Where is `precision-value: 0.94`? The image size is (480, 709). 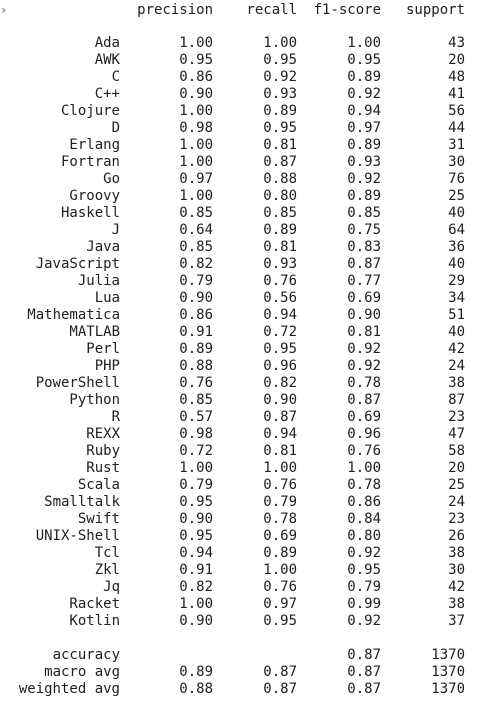 precision-value: 0.94 is located at coordinates (174, 553).